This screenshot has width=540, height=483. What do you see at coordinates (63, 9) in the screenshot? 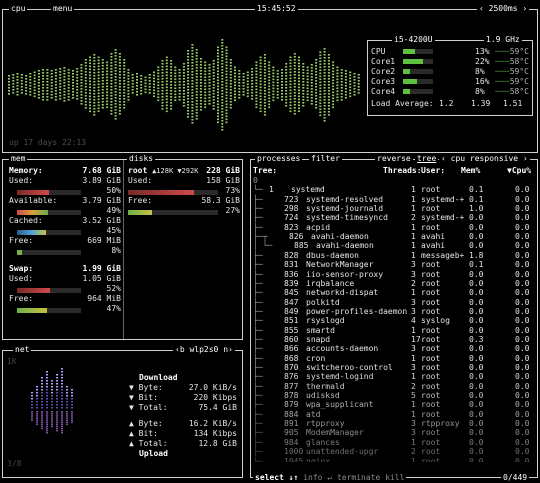
I see `menu-button: menu` at bounding box center [63, 9].